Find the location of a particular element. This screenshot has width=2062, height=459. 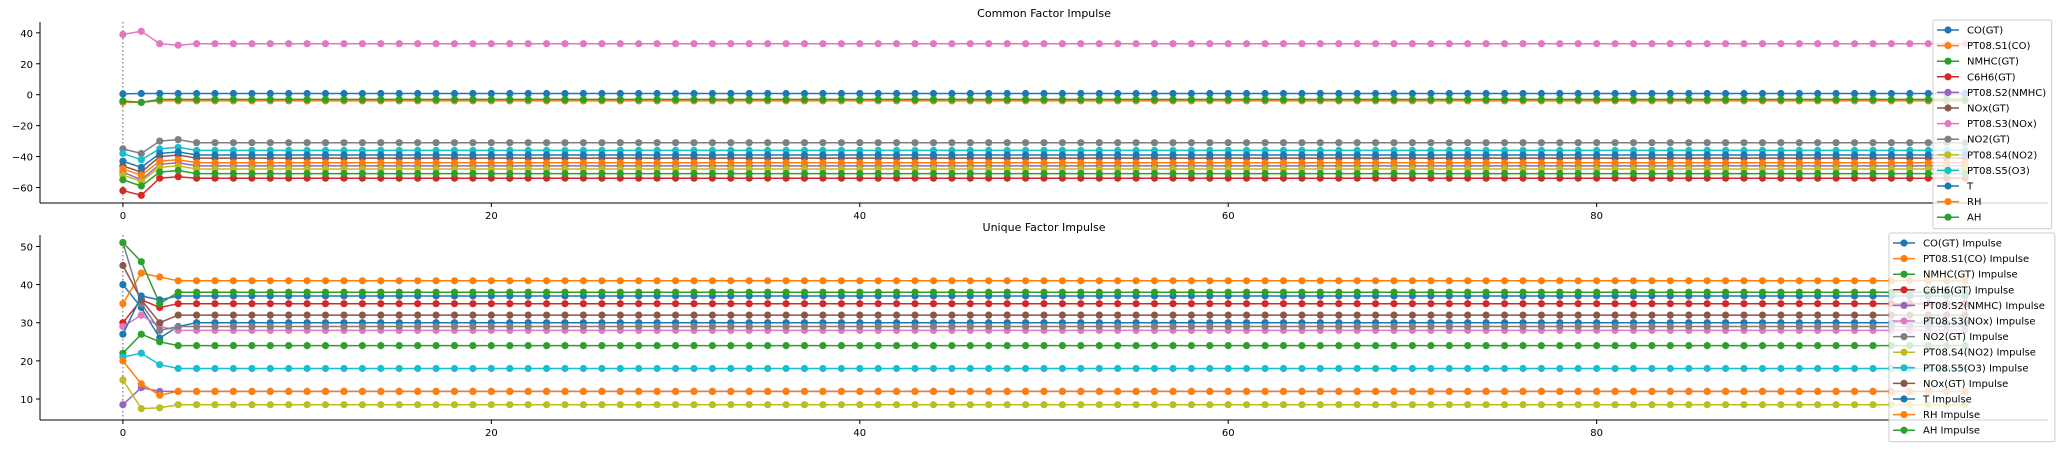

y-tick-label: 0 is located at coordinates (30, 96).